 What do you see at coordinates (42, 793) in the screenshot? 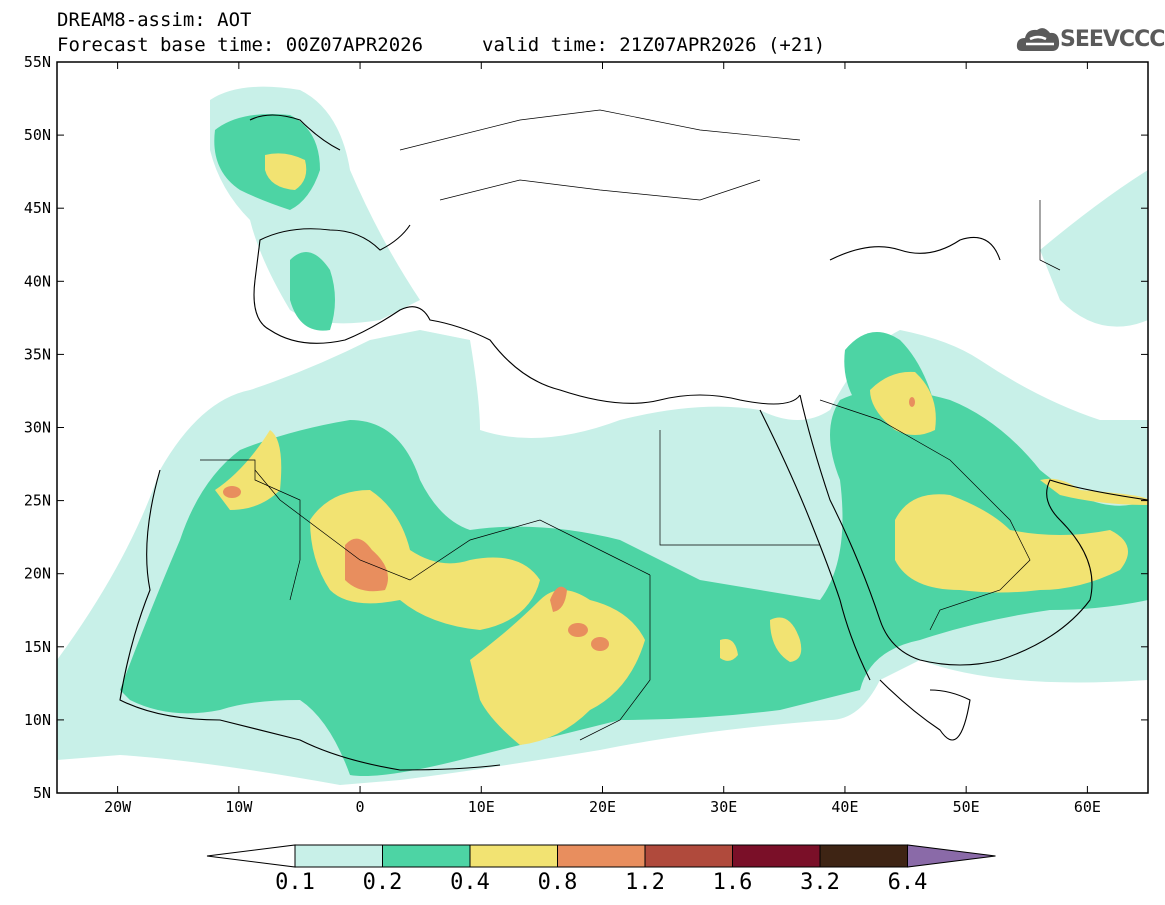
I see `lat-tick-label: 5N` at bounding box center [42, 793].